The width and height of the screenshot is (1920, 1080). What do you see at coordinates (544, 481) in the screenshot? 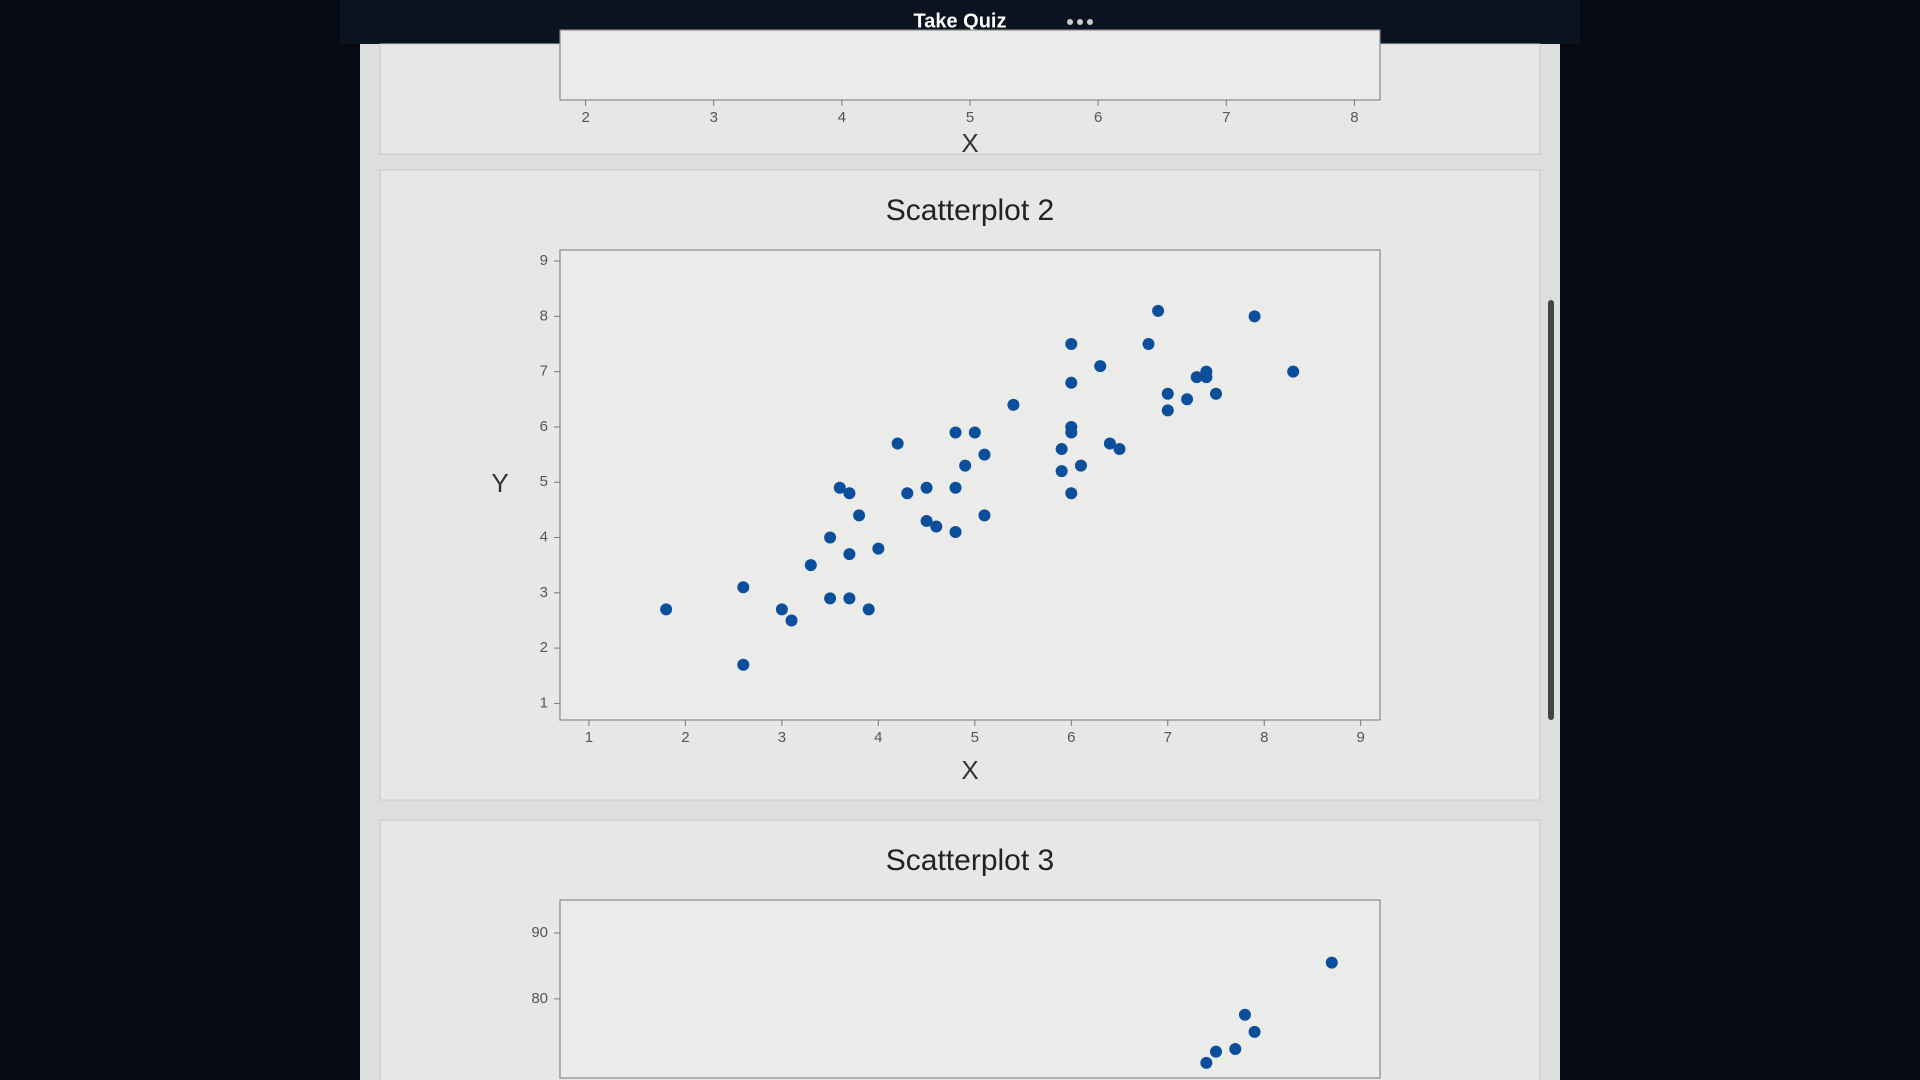
I see `y-tick-label: 5` at bounding box center [544, 481].